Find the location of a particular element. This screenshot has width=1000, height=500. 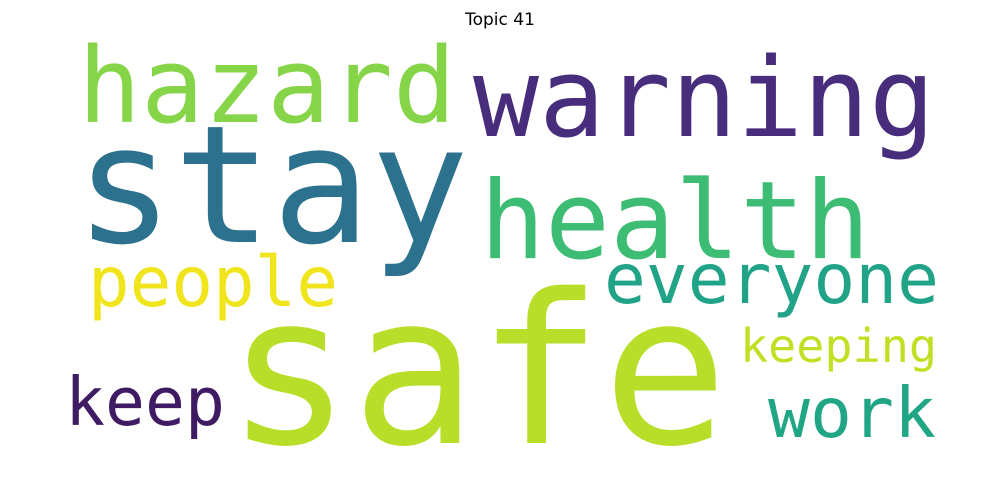

word-keep: keep is located at coordinates (145, 402).